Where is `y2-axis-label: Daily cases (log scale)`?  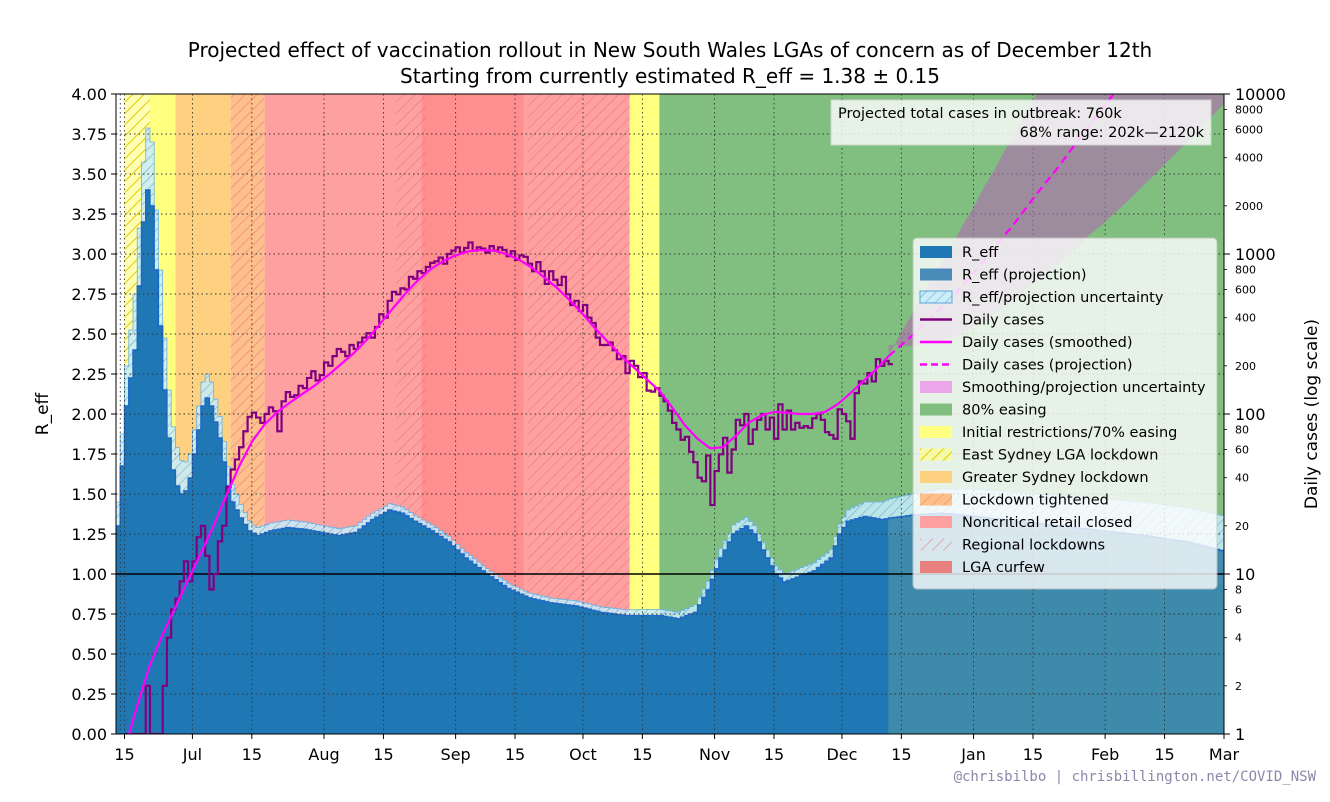
y2-axis-label: Daily cases (log scale) is located at coordinates (1312, 414).